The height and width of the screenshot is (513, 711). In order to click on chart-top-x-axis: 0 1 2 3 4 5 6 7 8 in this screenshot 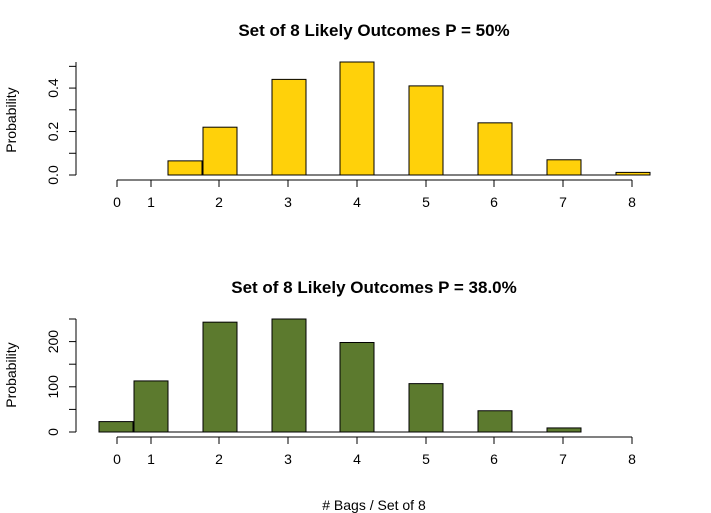, I will do `click(374, 194)`.